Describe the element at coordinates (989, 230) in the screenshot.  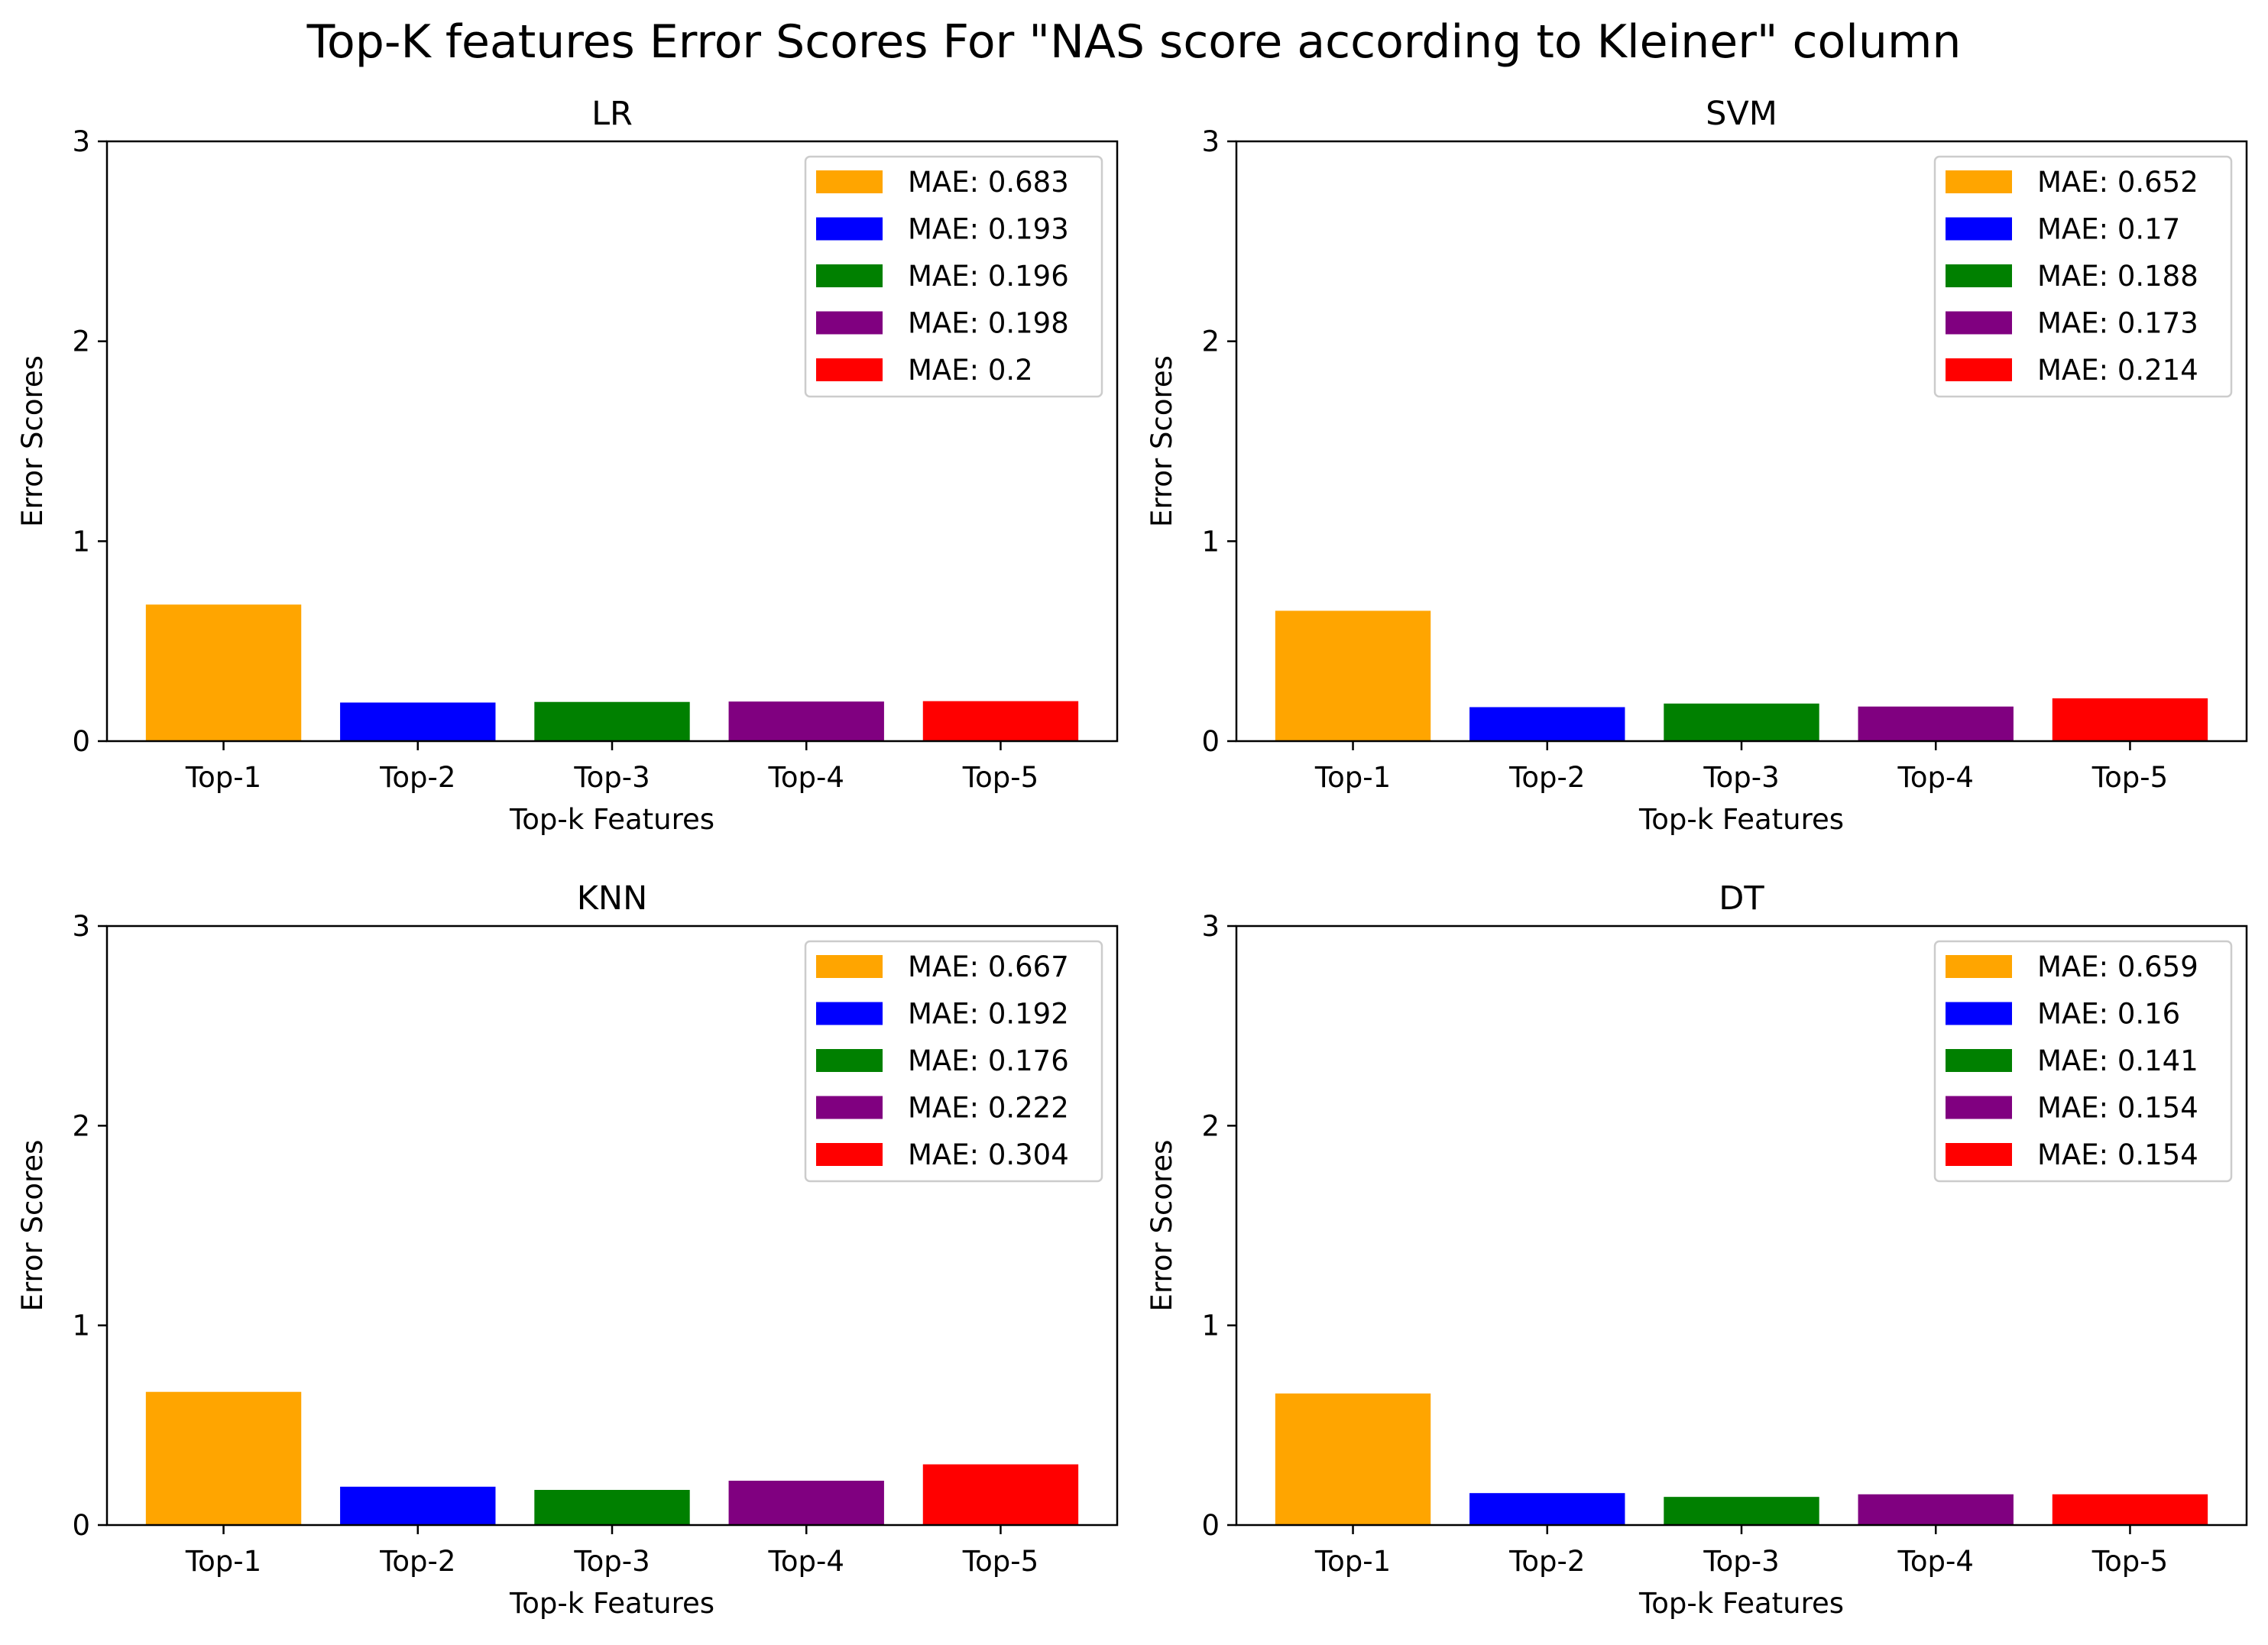
I see `legend-label: MAE: 0.193` at that location.